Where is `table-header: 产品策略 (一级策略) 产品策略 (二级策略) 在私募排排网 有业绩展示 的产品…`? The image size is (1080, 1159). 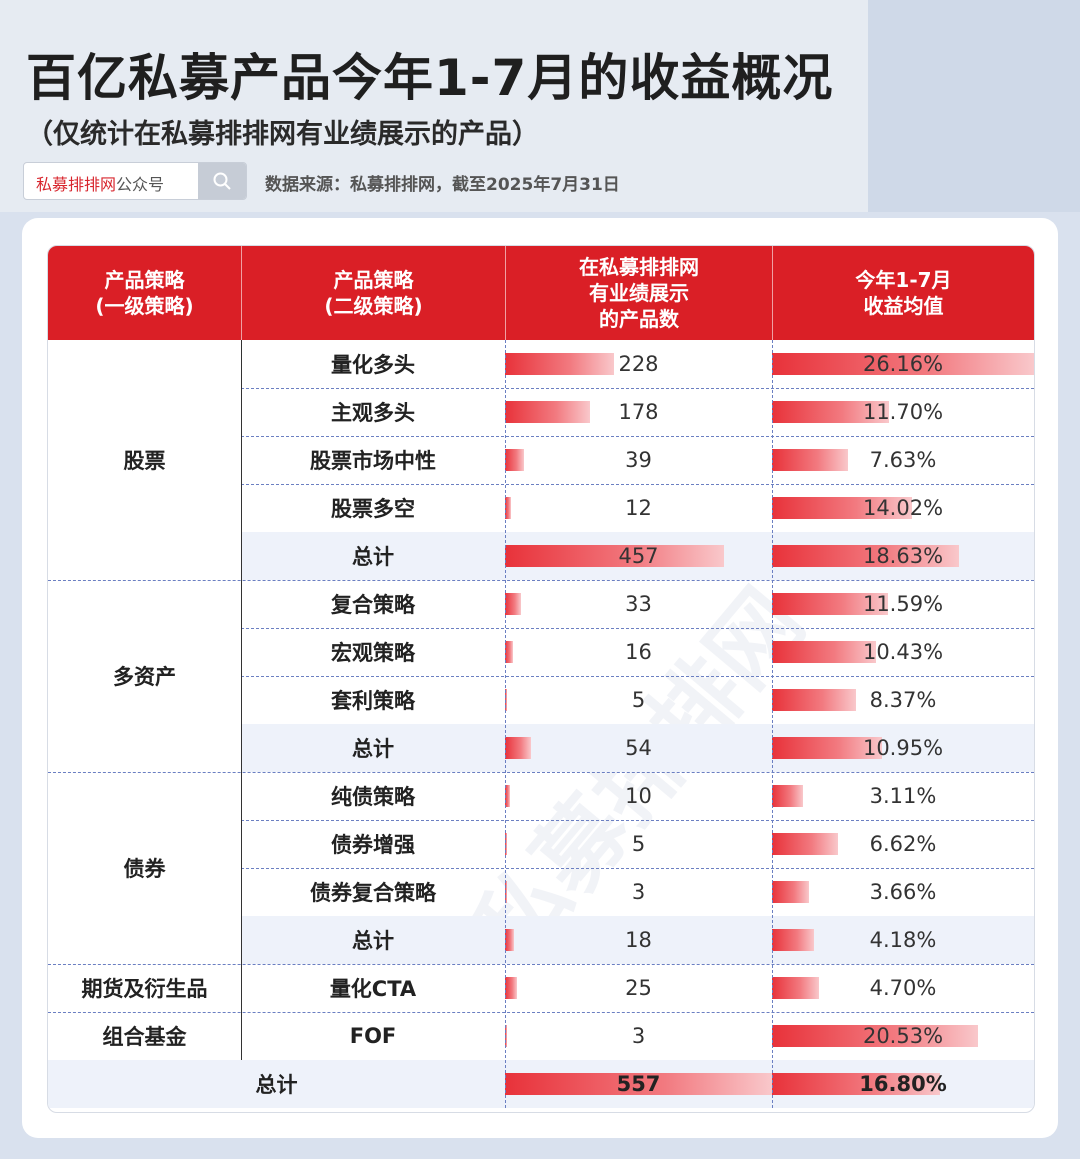 table-header: 产品策略 (一级策略) 产品策略 (二级策略) 在私募排排网 有业绩展示 的产品… is located at coordinates (541, 293).